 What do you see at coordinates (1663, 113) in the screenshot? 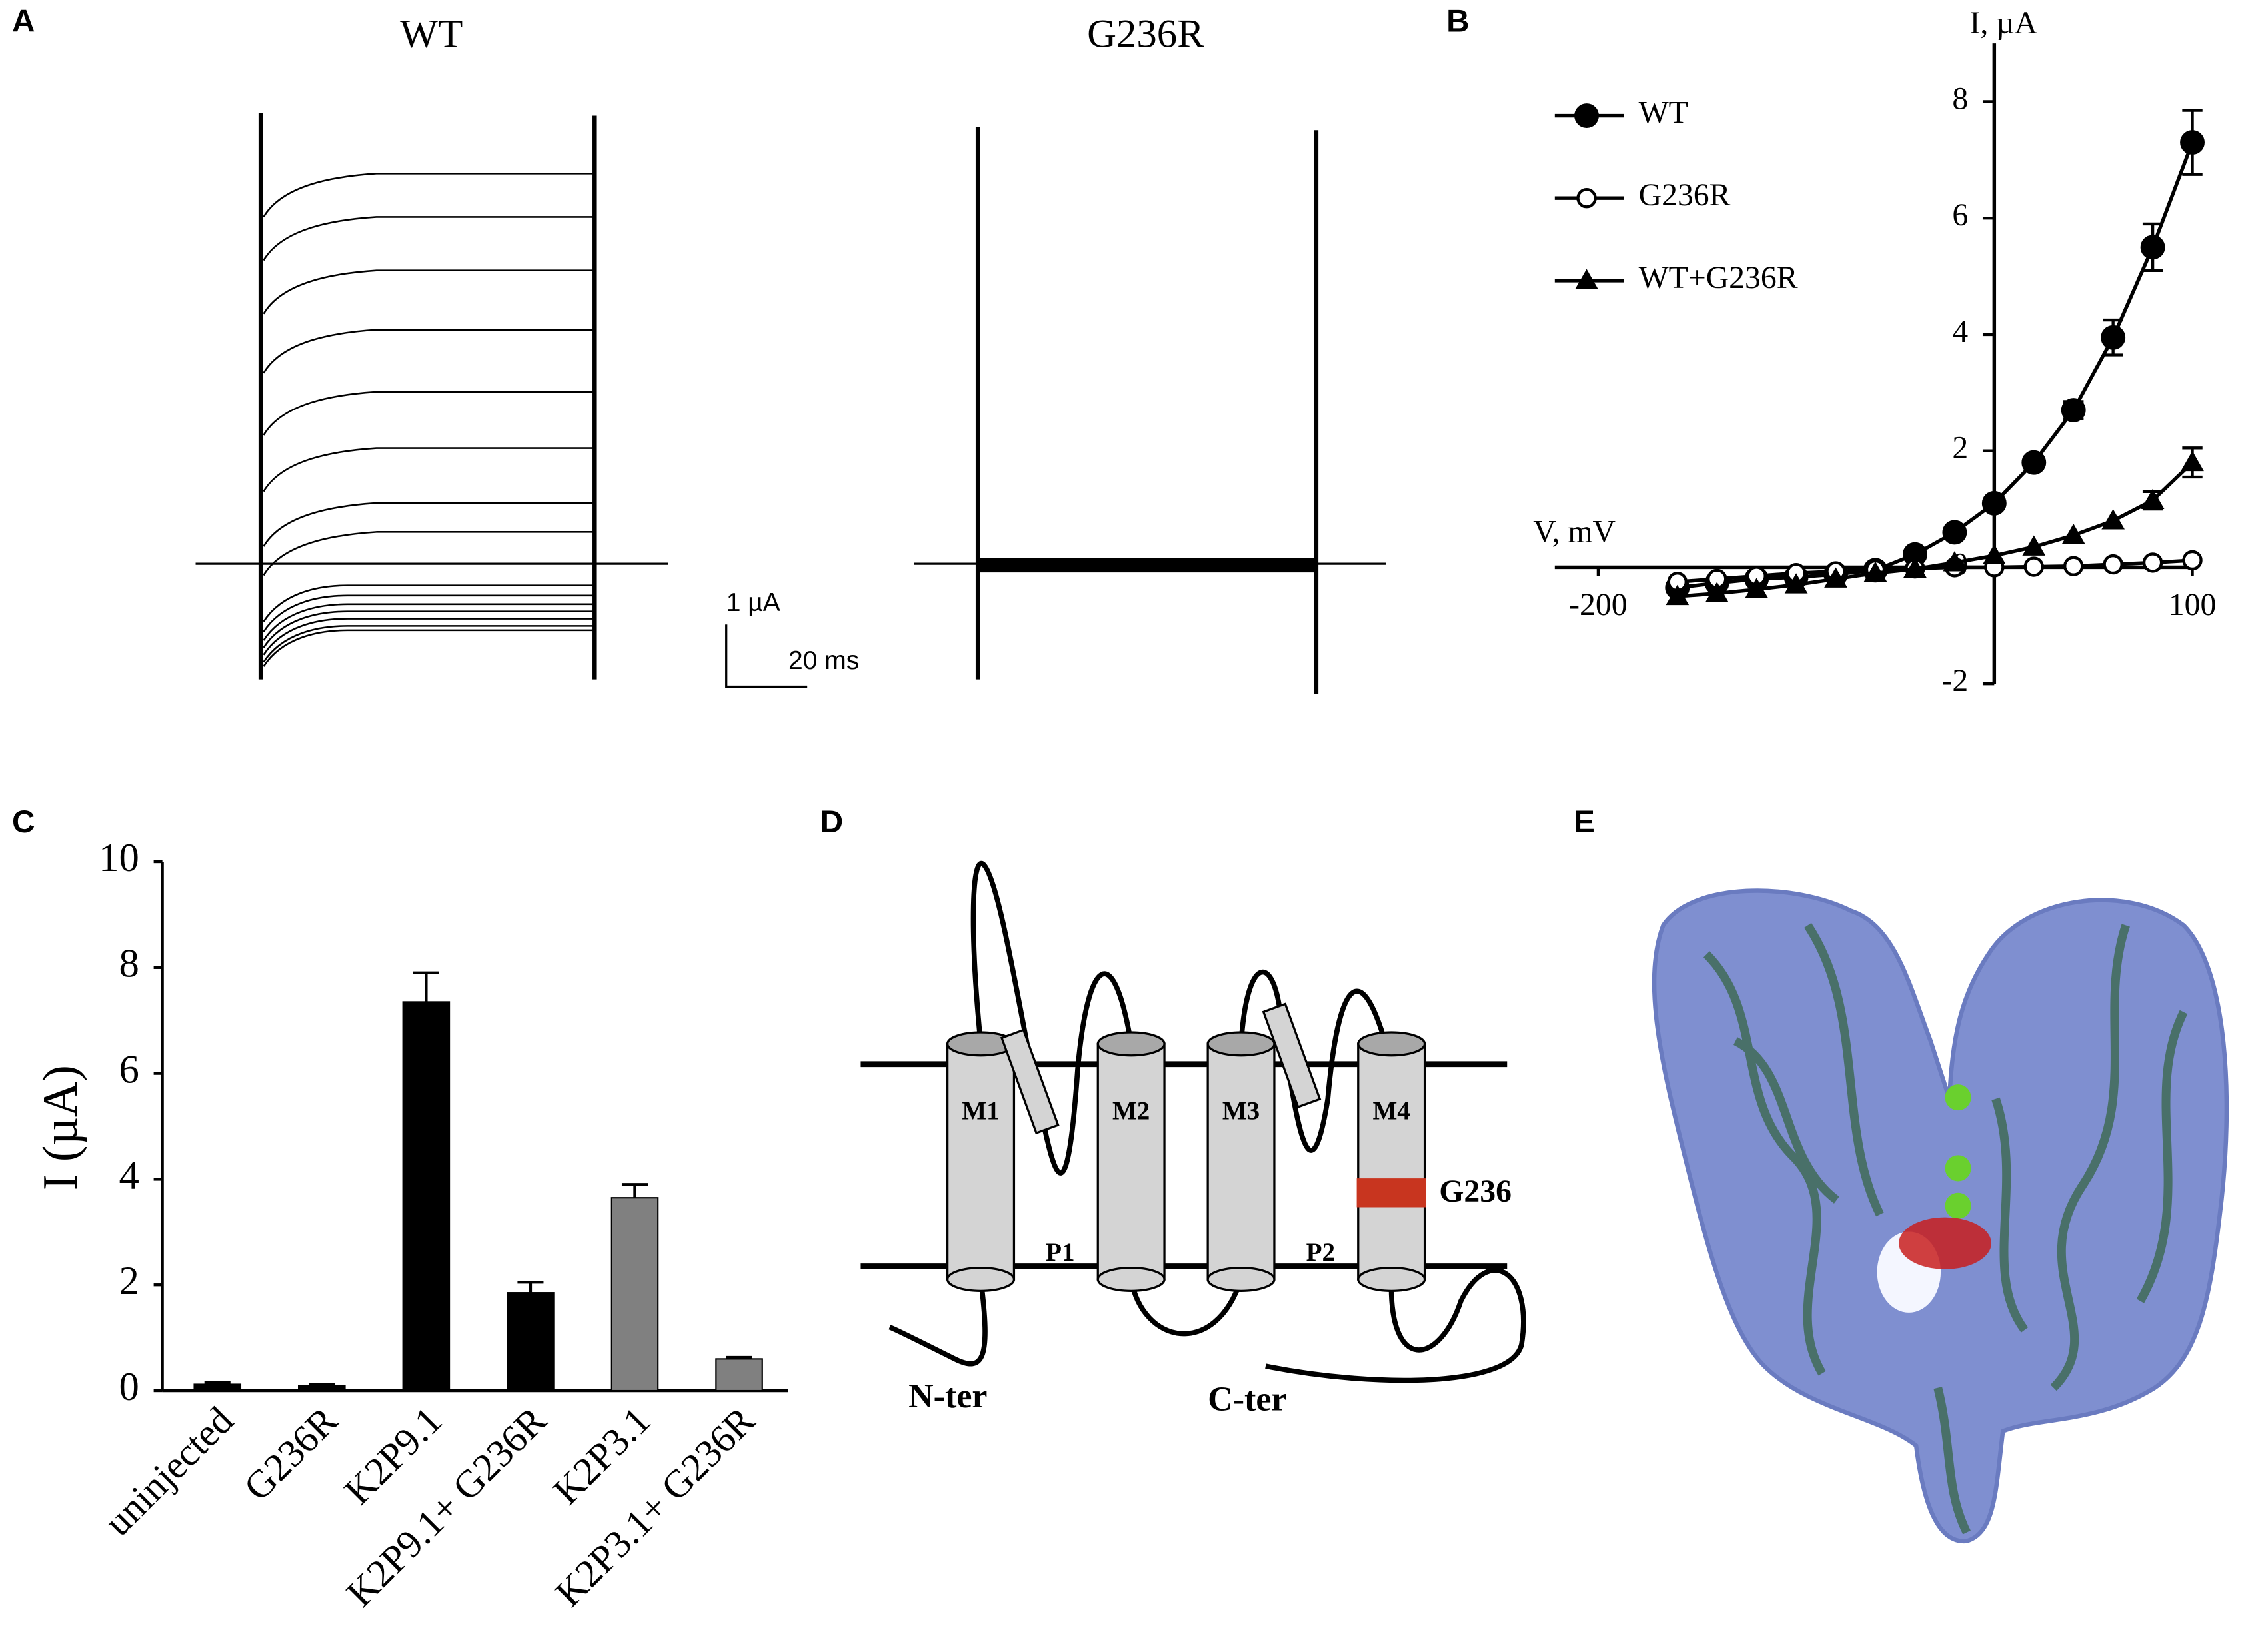
I see `legend-label: WT` at bounding box center [1663, 113].